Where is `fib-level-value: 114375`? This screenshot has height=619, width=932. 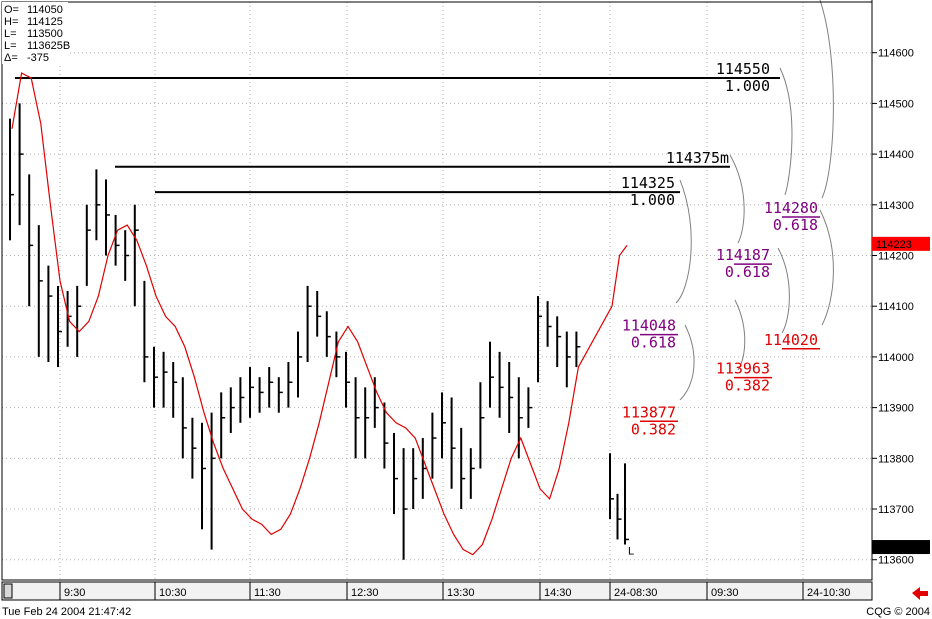
fib-level-value: 114375 is located at coordinates (693, 158).